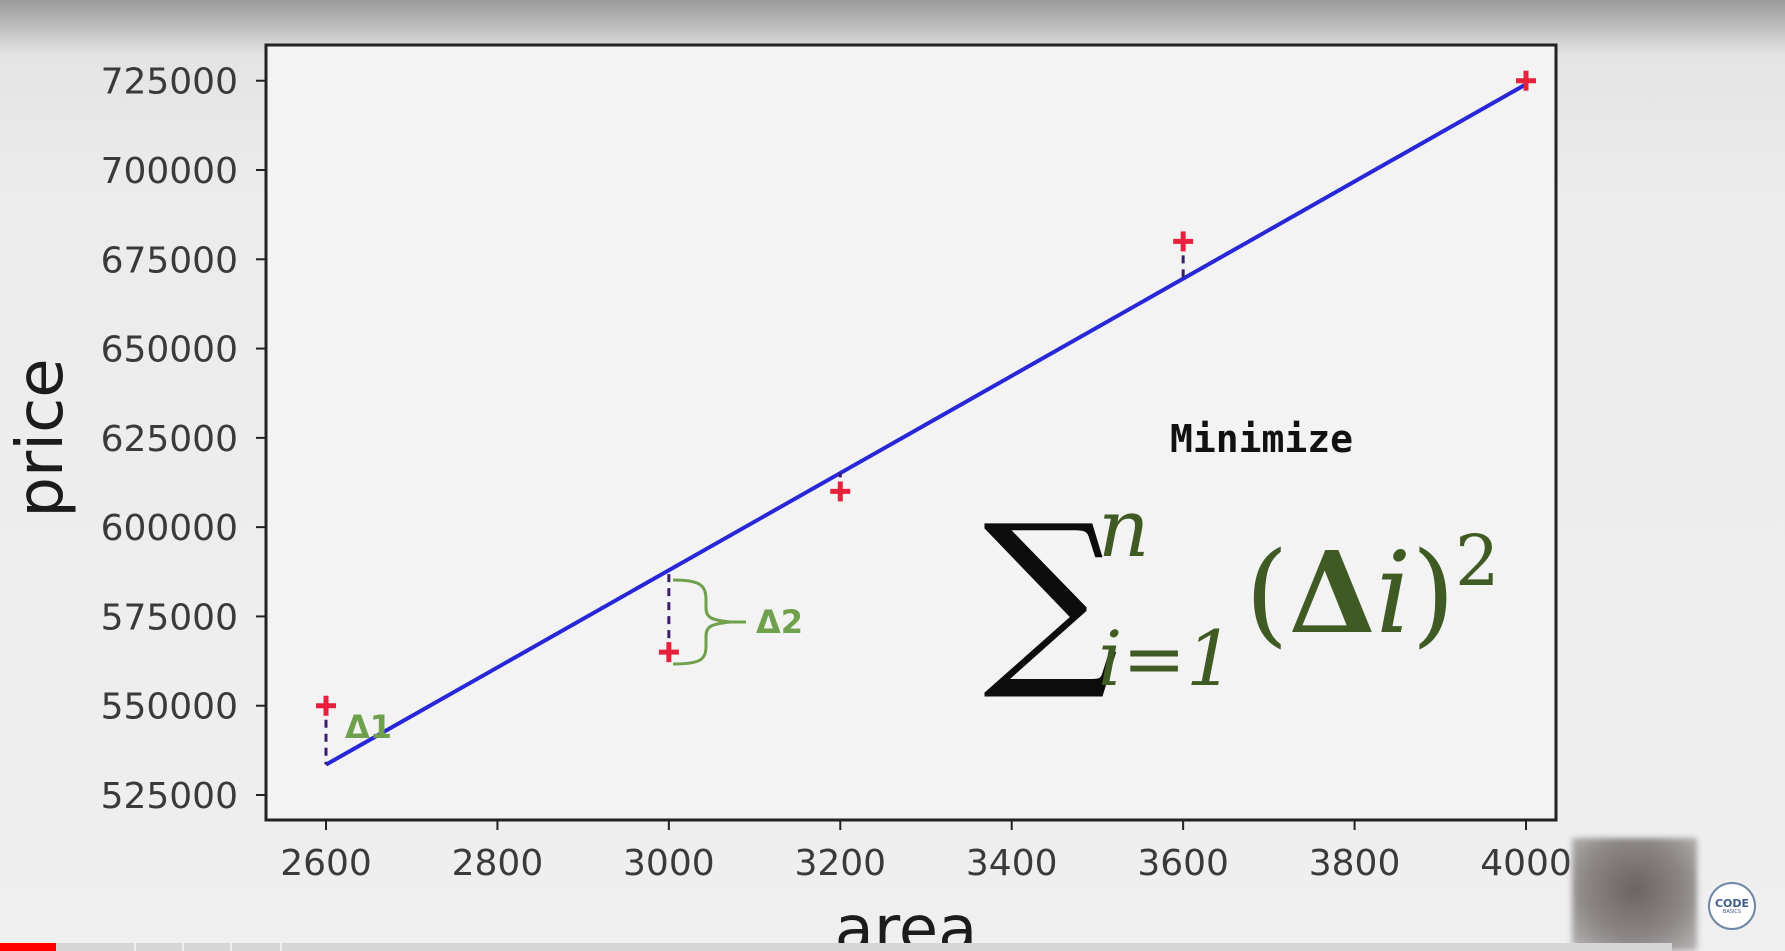  What do you see at coordinates (1183, 863) in the screenshot?
I see `x-tick-label: 3600` at bounding box center [1183, 863].